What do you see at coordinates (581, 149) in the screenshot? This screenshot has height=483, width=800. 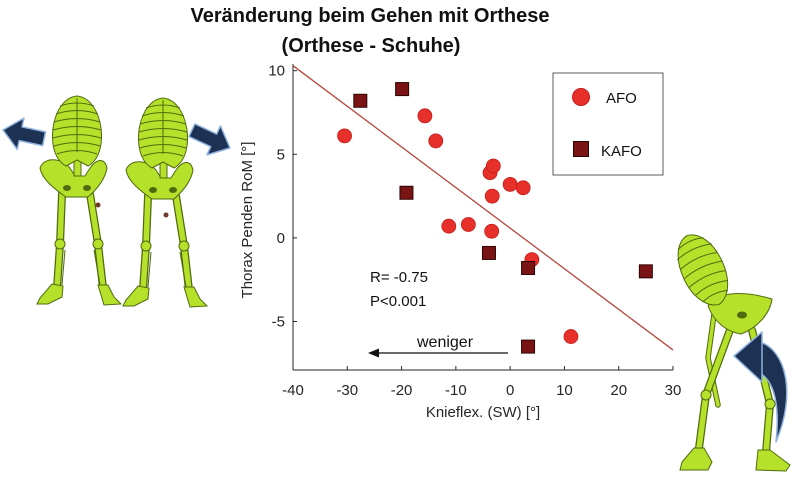 I see `legend-kafo-marker` at bounding box center [581, 149].